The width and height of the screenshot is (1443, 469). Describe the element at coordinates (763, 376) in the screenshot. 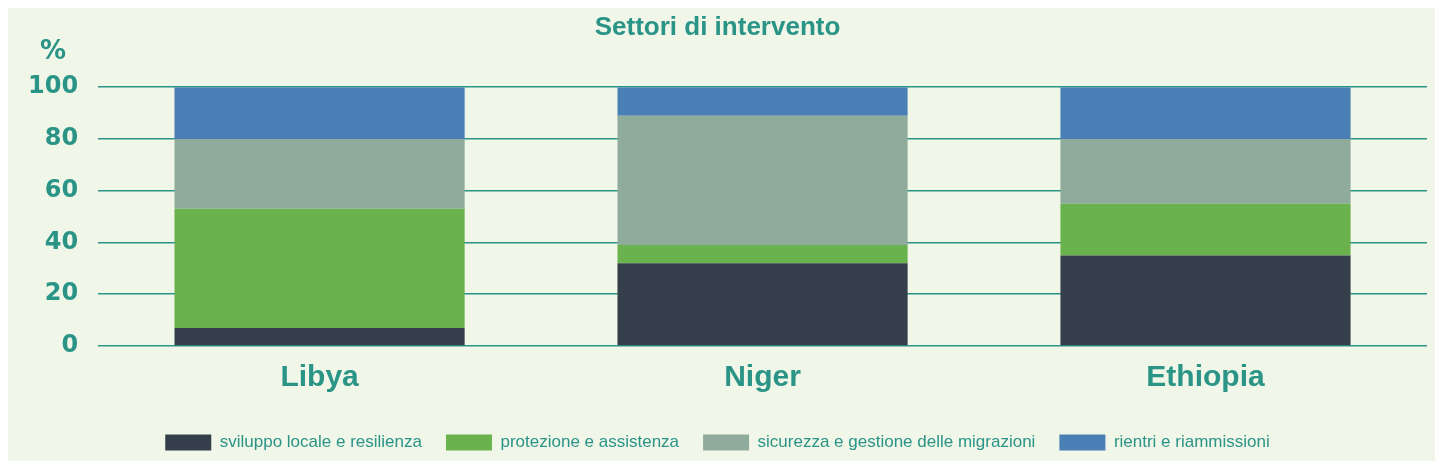

I see `x-tick-label: Niger` at that location.